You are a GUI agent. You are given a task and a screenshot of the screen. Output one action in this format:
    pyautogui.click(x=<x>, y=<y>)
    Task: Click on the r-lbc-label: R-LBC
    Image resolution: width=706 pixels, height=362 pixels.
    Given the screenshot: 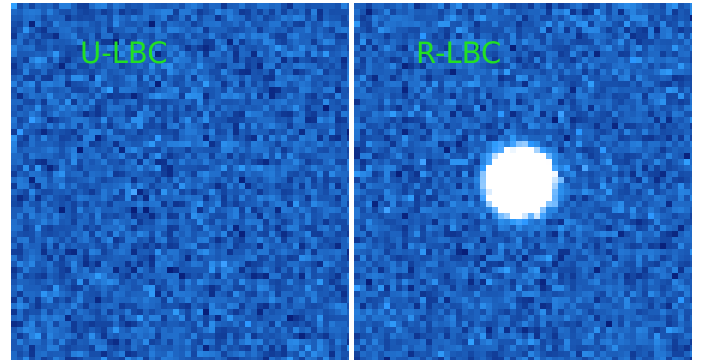 What is the action you would take?
    pyautogui.click(x=459, y=53)
    